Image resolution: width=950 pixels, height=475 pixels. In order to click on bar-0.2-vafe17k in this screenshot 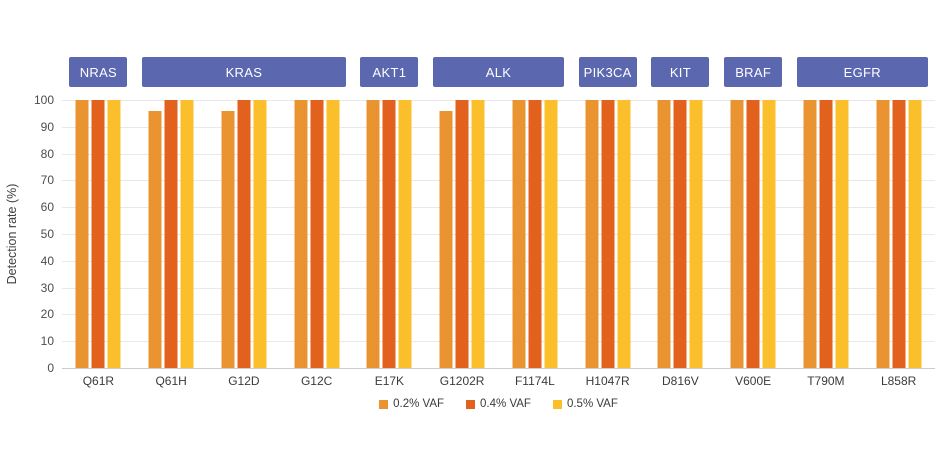, I will do `click(373, 234)`.